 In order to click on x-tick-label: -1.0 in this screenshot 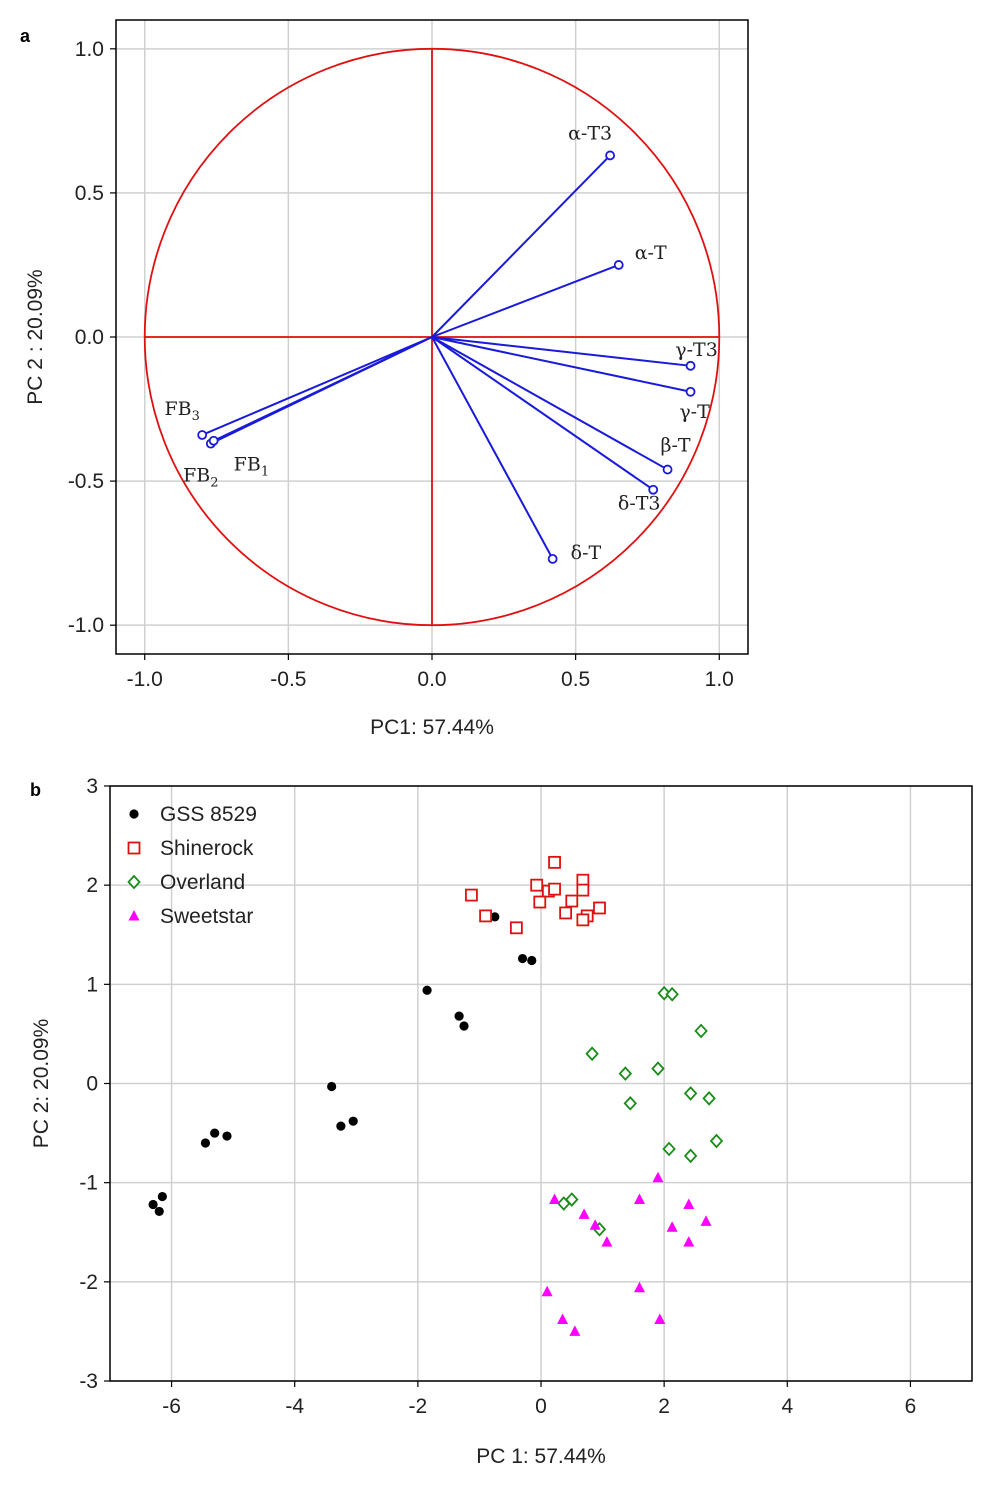, I will do `click(145, 679)`.